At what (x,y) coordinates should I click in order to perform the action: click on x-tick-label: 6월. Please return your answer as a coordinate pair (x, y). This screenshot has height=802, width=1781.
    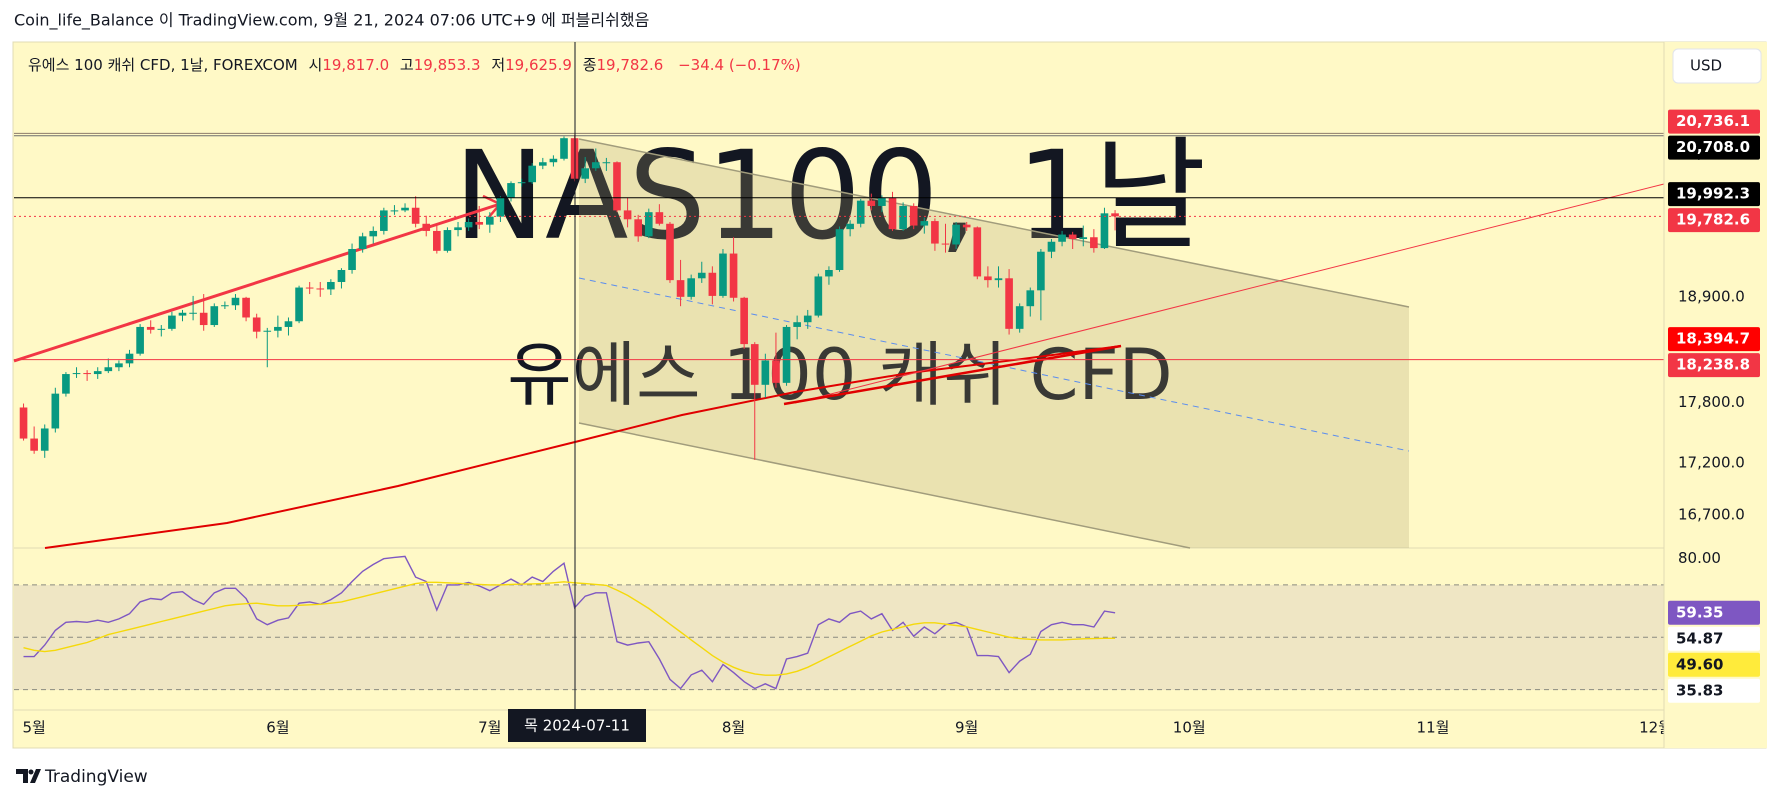
    Looking at the image, I should click on (277, 728).